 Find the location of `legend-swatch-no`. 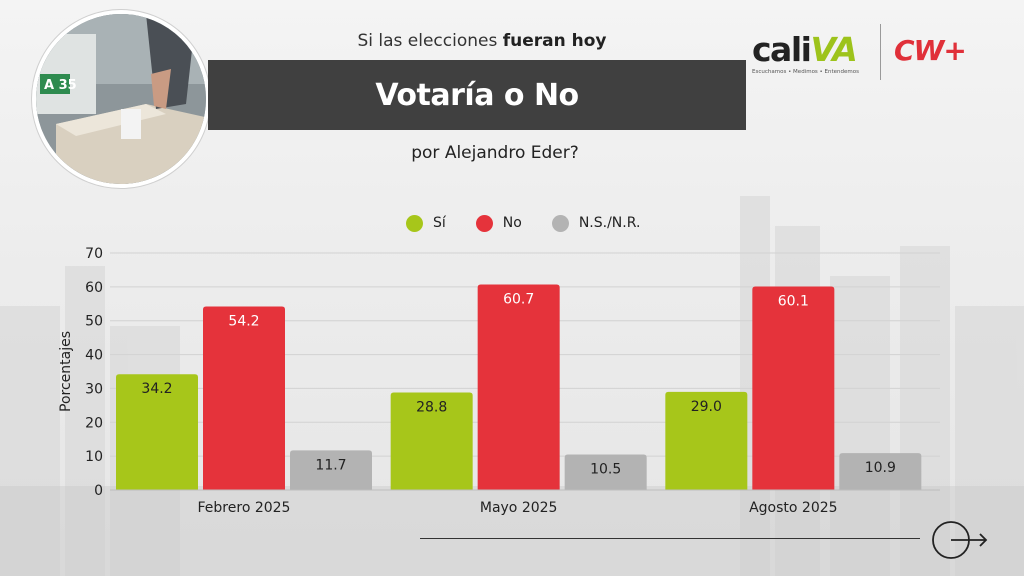

legend-swatch-no is located at coordinates (484, 223).